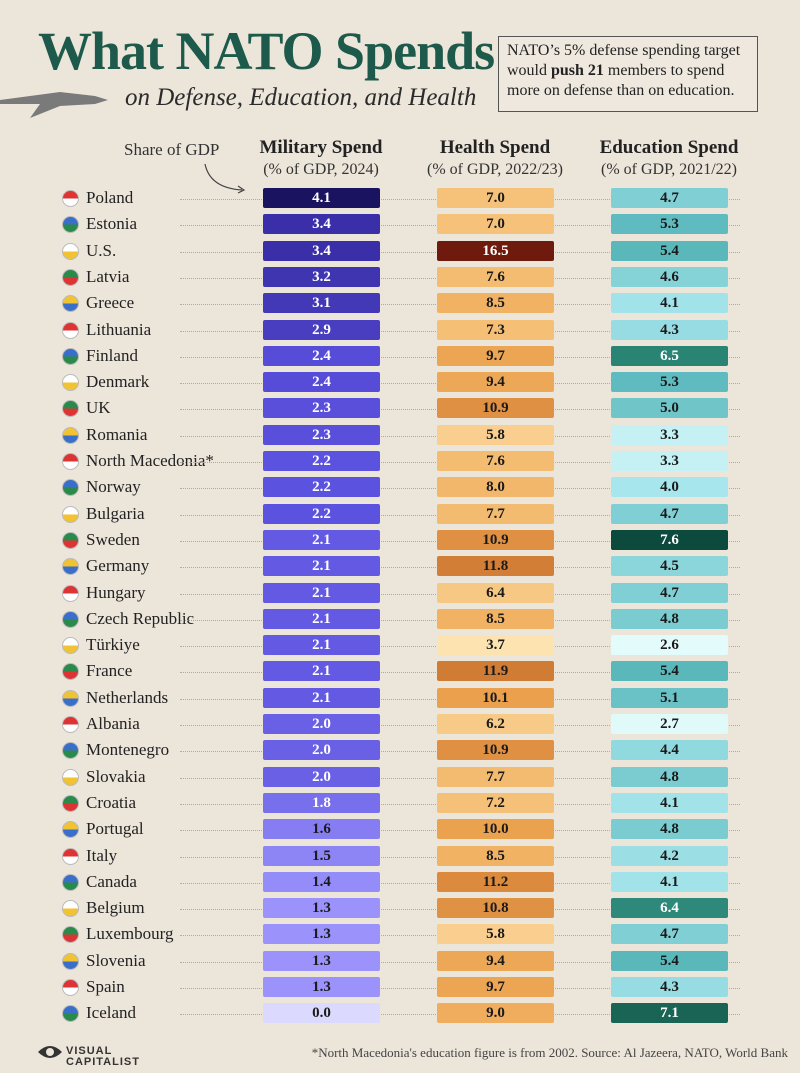 This screenshot has width=800, height=1073. Describe the element at coordinates (669, 724) in the screenshot. I see `value-cell: 2.7` at that location.